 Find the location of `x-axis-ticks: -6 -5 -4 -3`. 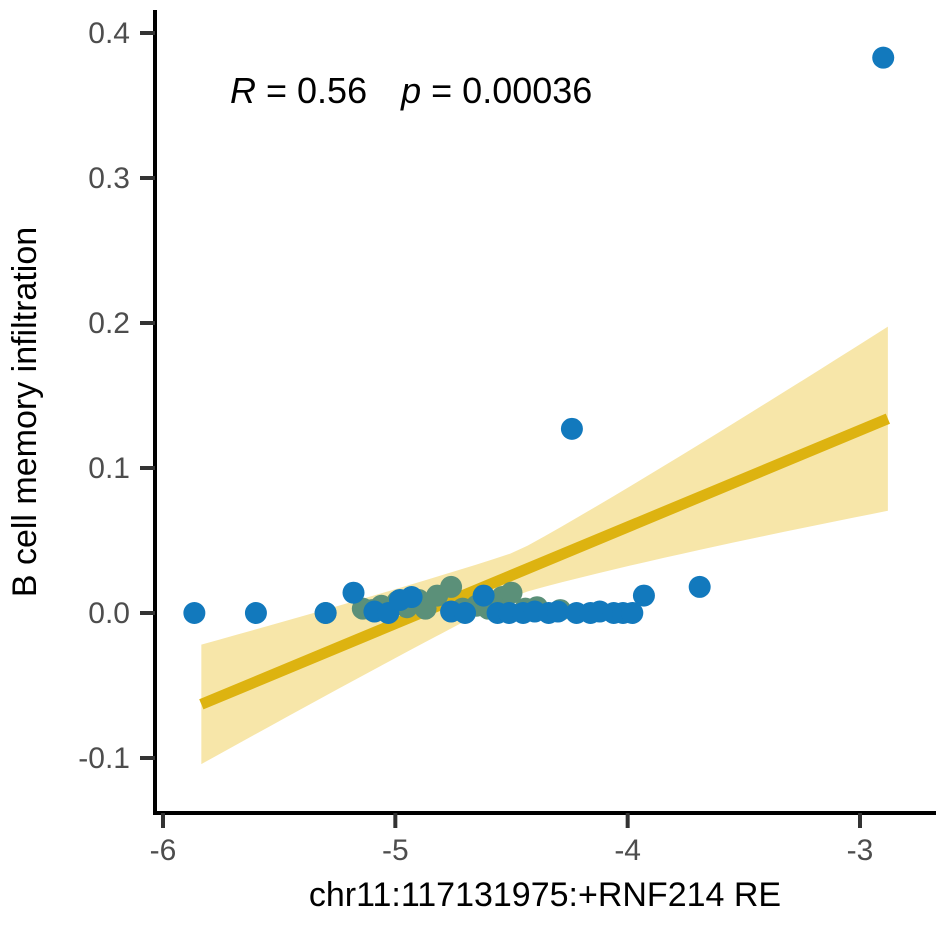

x-axis-ticks: -6 -5 -4 -3 is located at coordinates (512, 840).